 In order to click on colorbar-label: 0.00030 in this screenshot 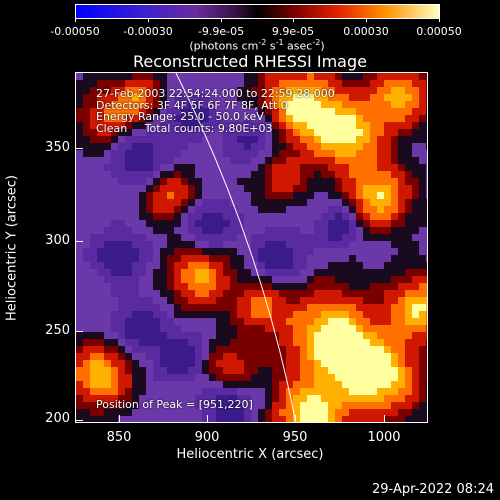, I will do `click(366, 31)`.